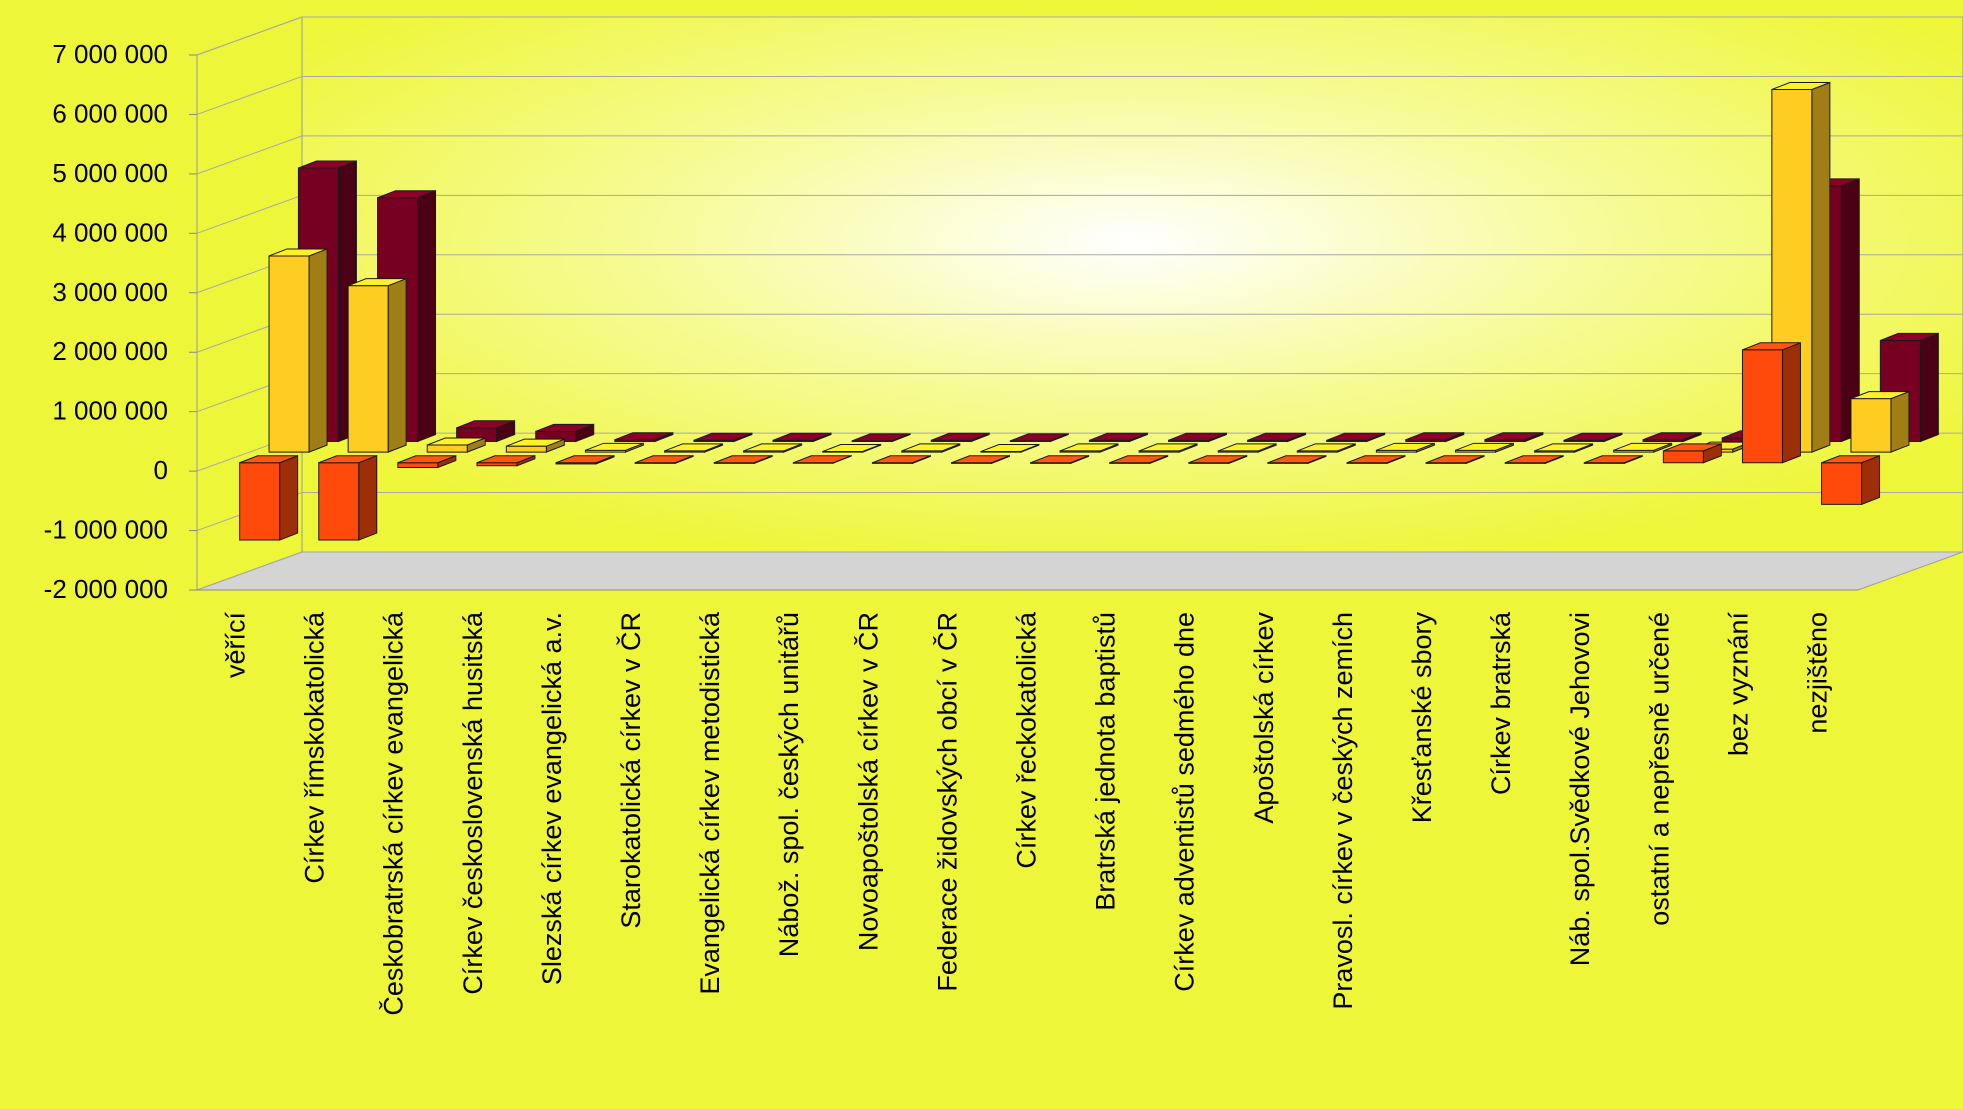 The height and width of the screenshot is (1109, 1963). What do you see at coordinates (1817, 673) in the screenshot?
I see `category-label: nezjištěno` at bounding box center [1817, 673].